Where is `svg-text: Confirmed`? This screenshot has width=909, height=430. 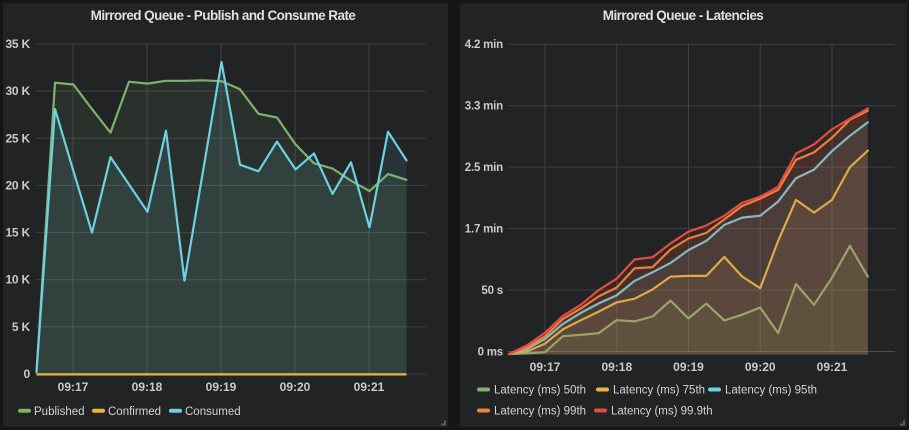 svg-text: Confirmed is located at coordinates (134, 412).